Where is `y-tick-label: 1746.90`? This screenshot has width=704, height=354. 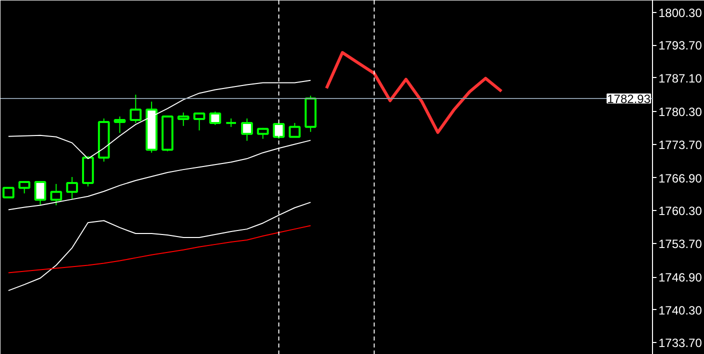
y-tick-label: 1746.90 is located at coordinates (680, 277).